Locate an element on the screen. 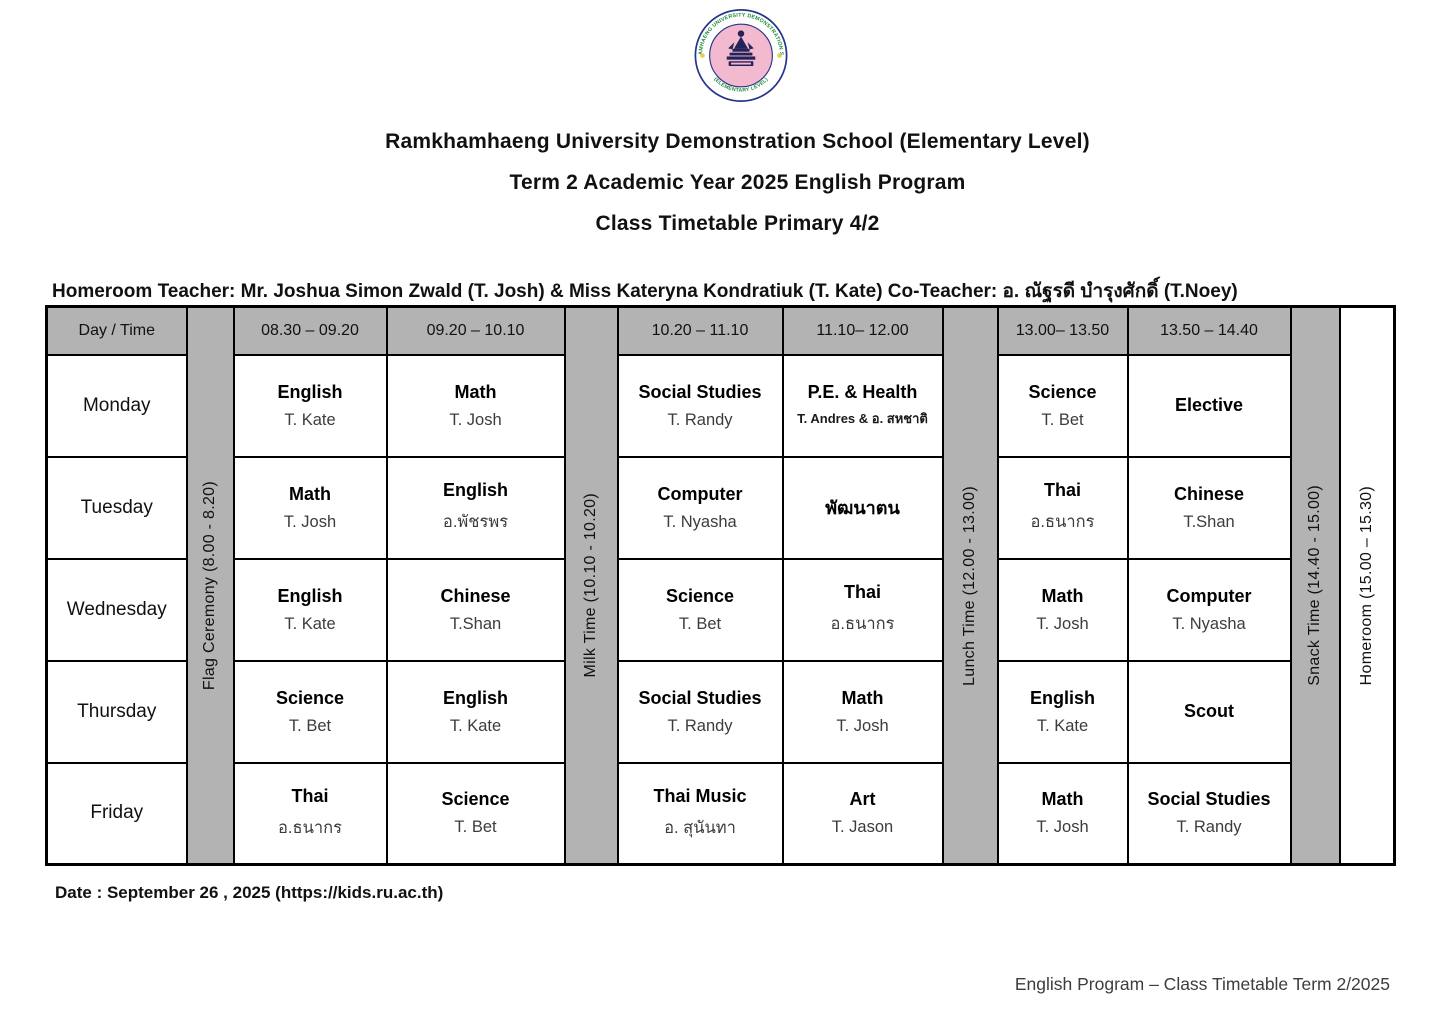 This screenshot has width=1437, height=1012. lunch-time-band: Lunch Time (12.00 - 13.00) is located at coordinates (970, 585).